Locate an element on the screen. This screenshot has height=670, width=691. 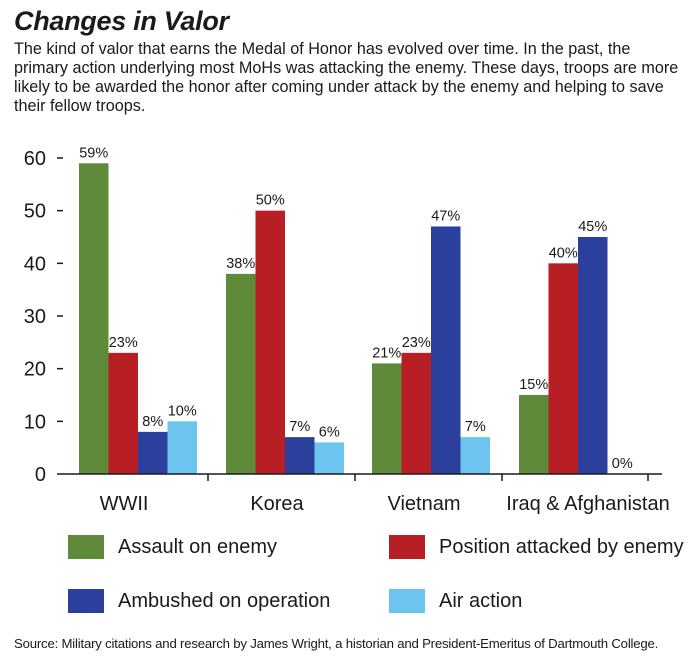
data-label: 47% is located at coordinates (445, 216).